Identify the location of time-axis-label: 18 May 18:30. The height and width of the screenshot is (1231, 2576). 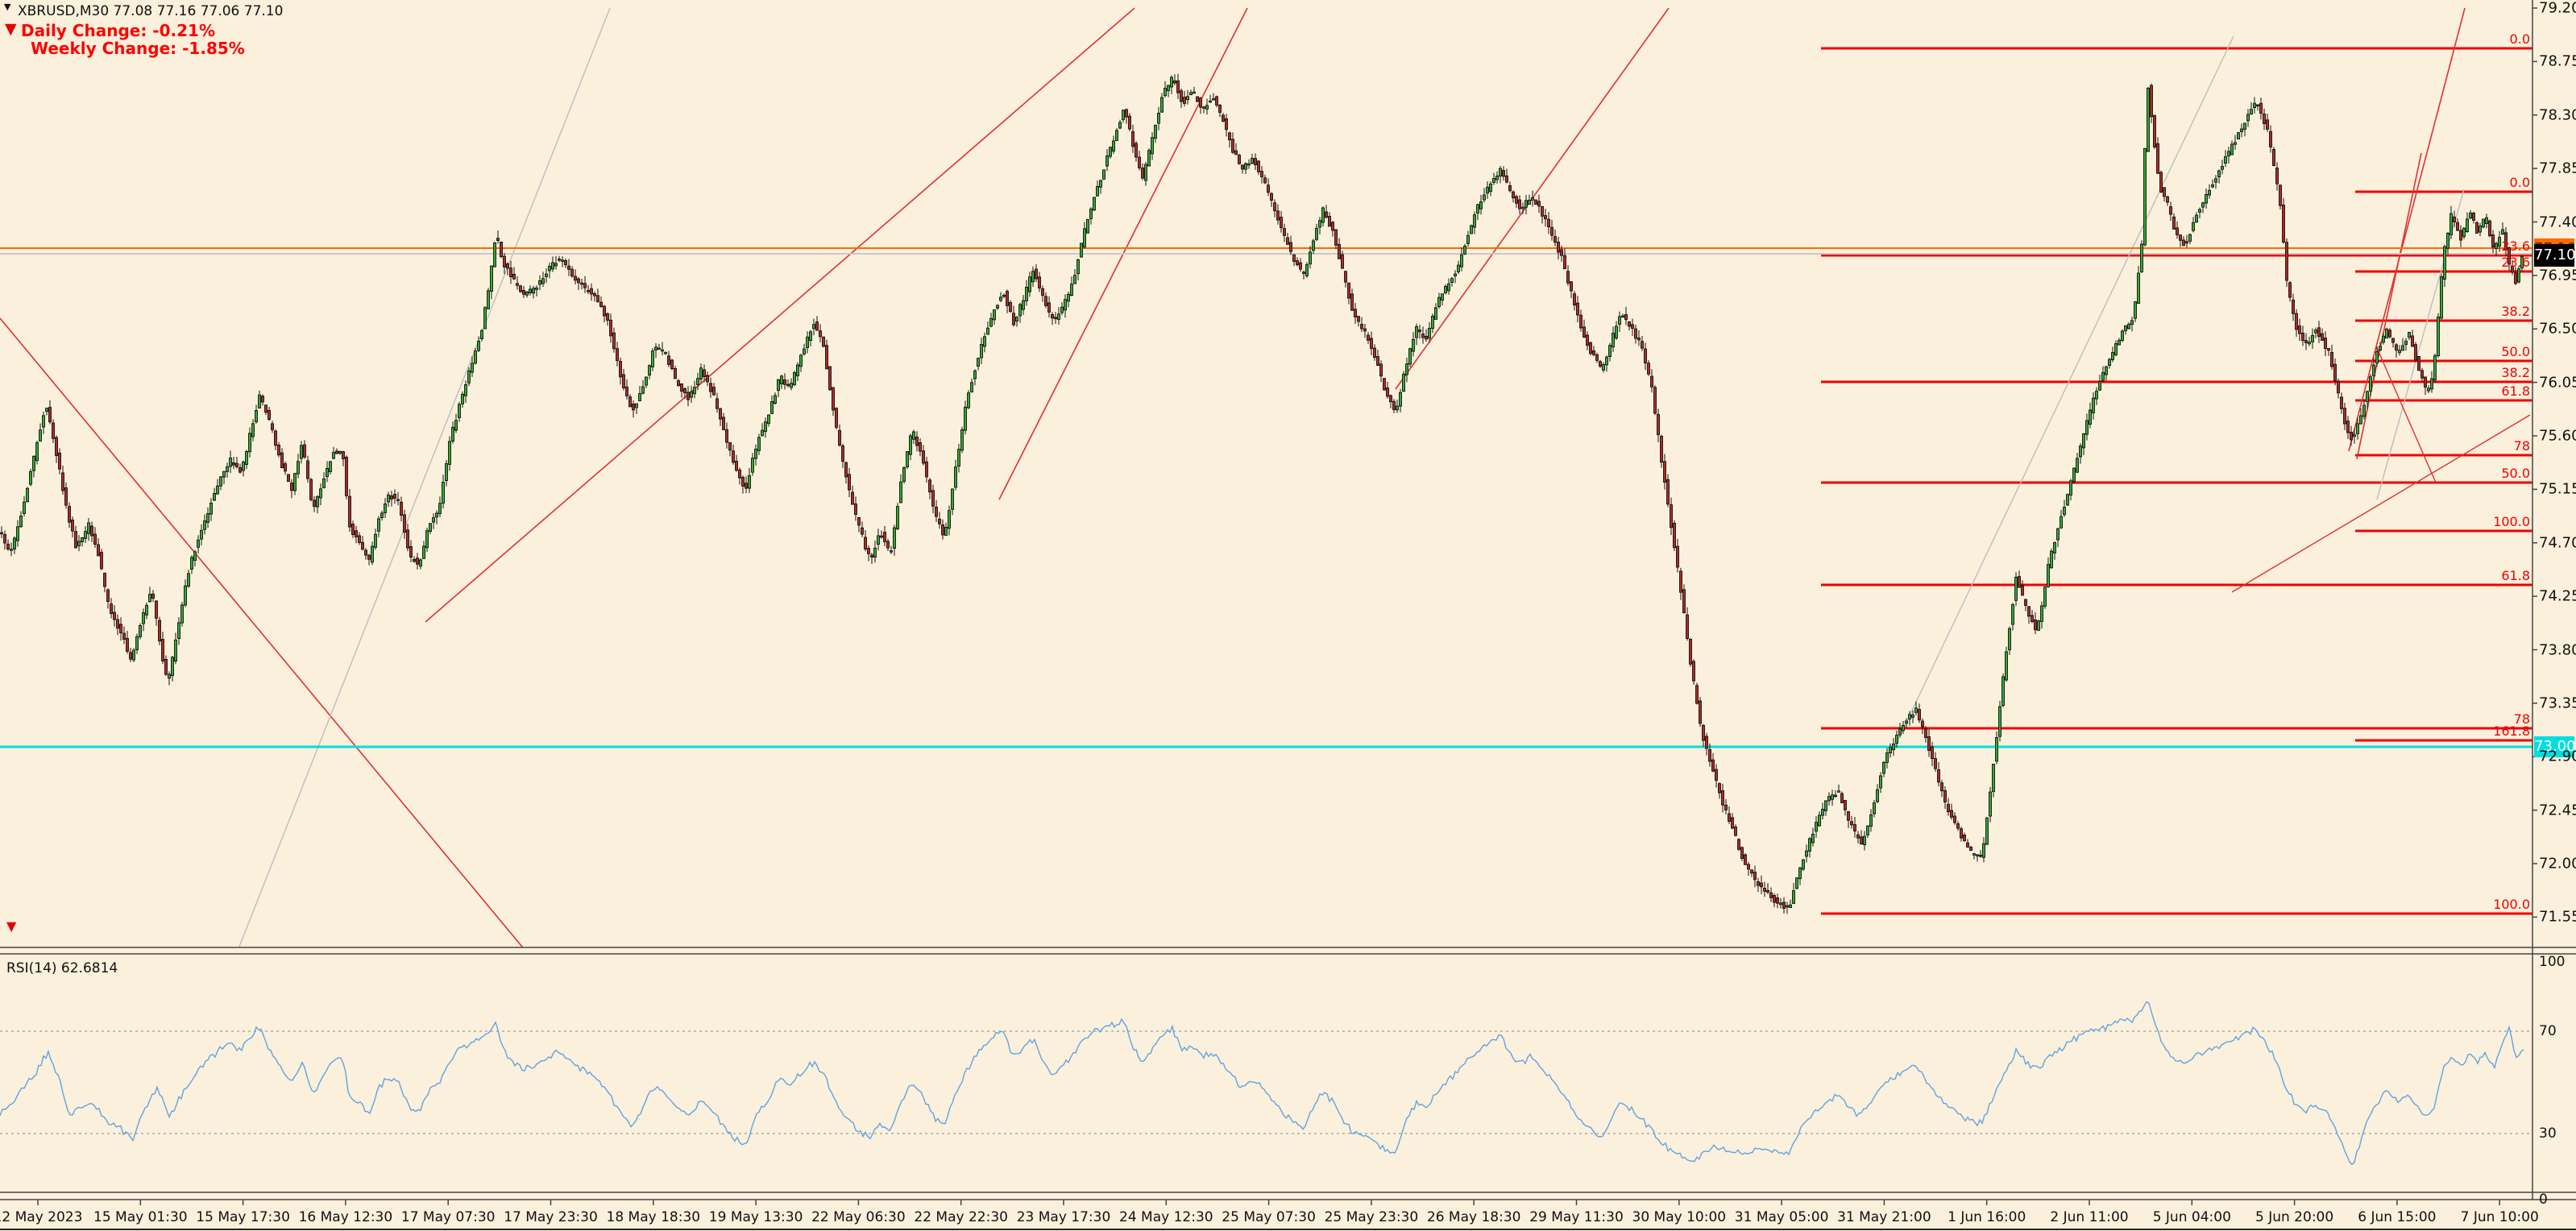
(653, 1217).